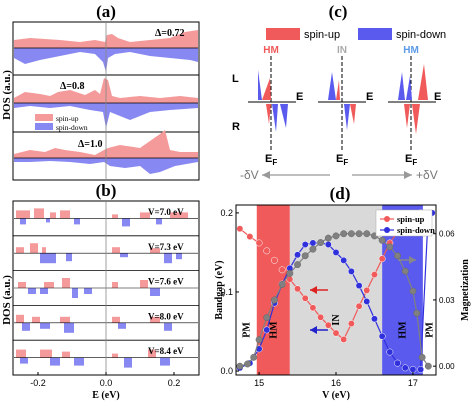 This screenshot has height=402, width=474. What do you see at coordinates (235, 79) in the screenshot?
I see `side-label-L: L` at bounding box center [235, 79].